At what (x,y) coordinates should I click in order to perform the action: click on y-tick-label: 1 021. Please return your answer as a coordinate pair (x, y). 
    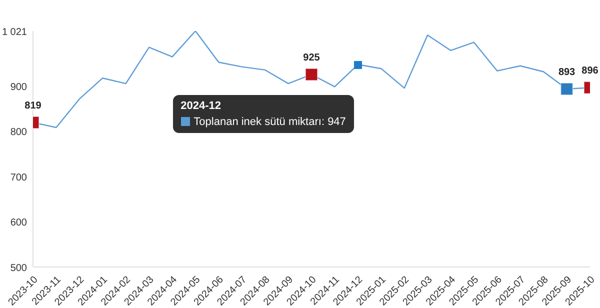
    Looking at the image, I should click on (15, 32).